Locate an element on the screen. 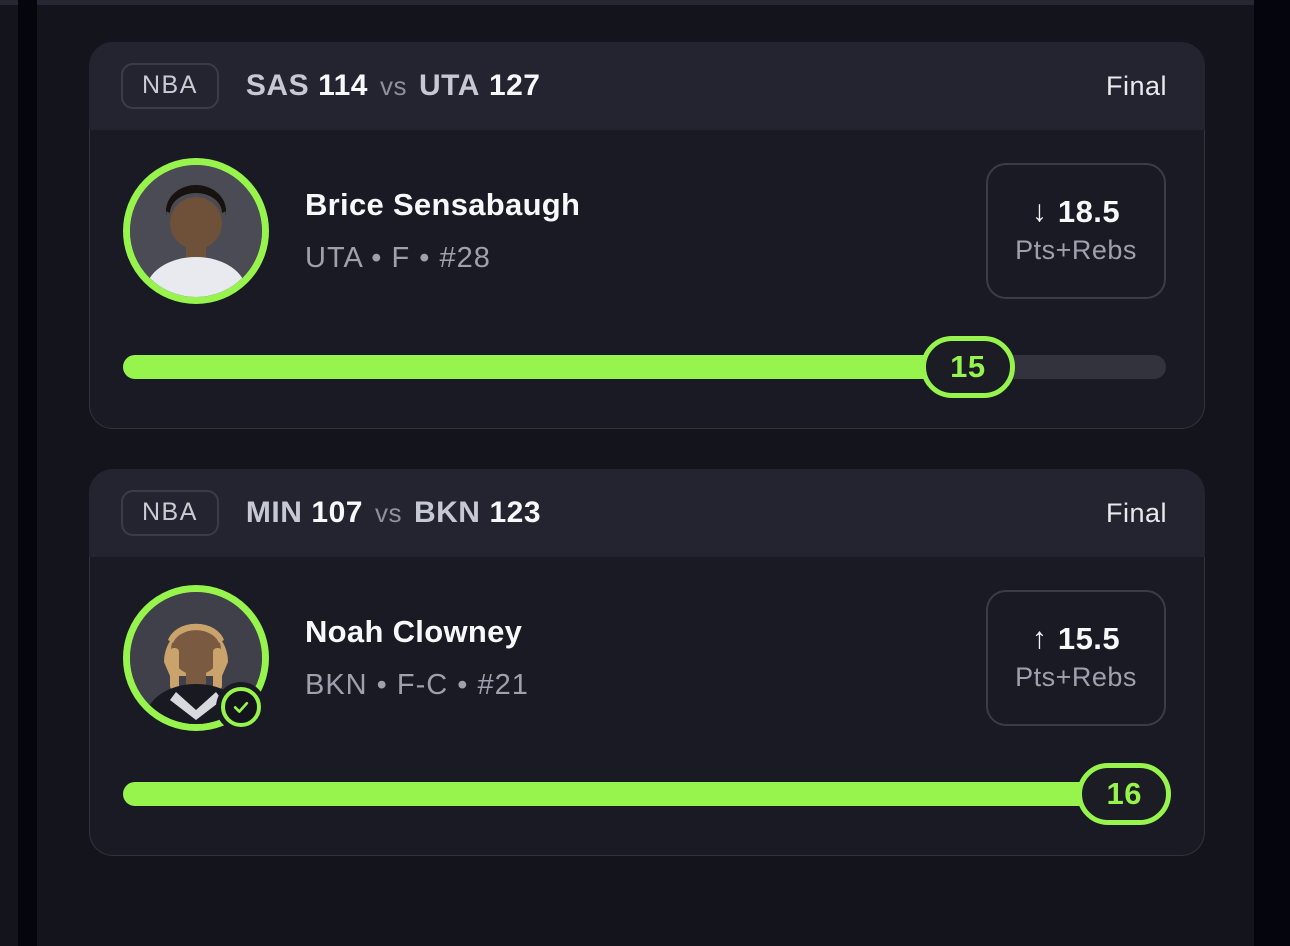 The width and height of the screenshot is (1290, 946). arrow-down-icon: ↓ is located at coordinates (1039, 211).